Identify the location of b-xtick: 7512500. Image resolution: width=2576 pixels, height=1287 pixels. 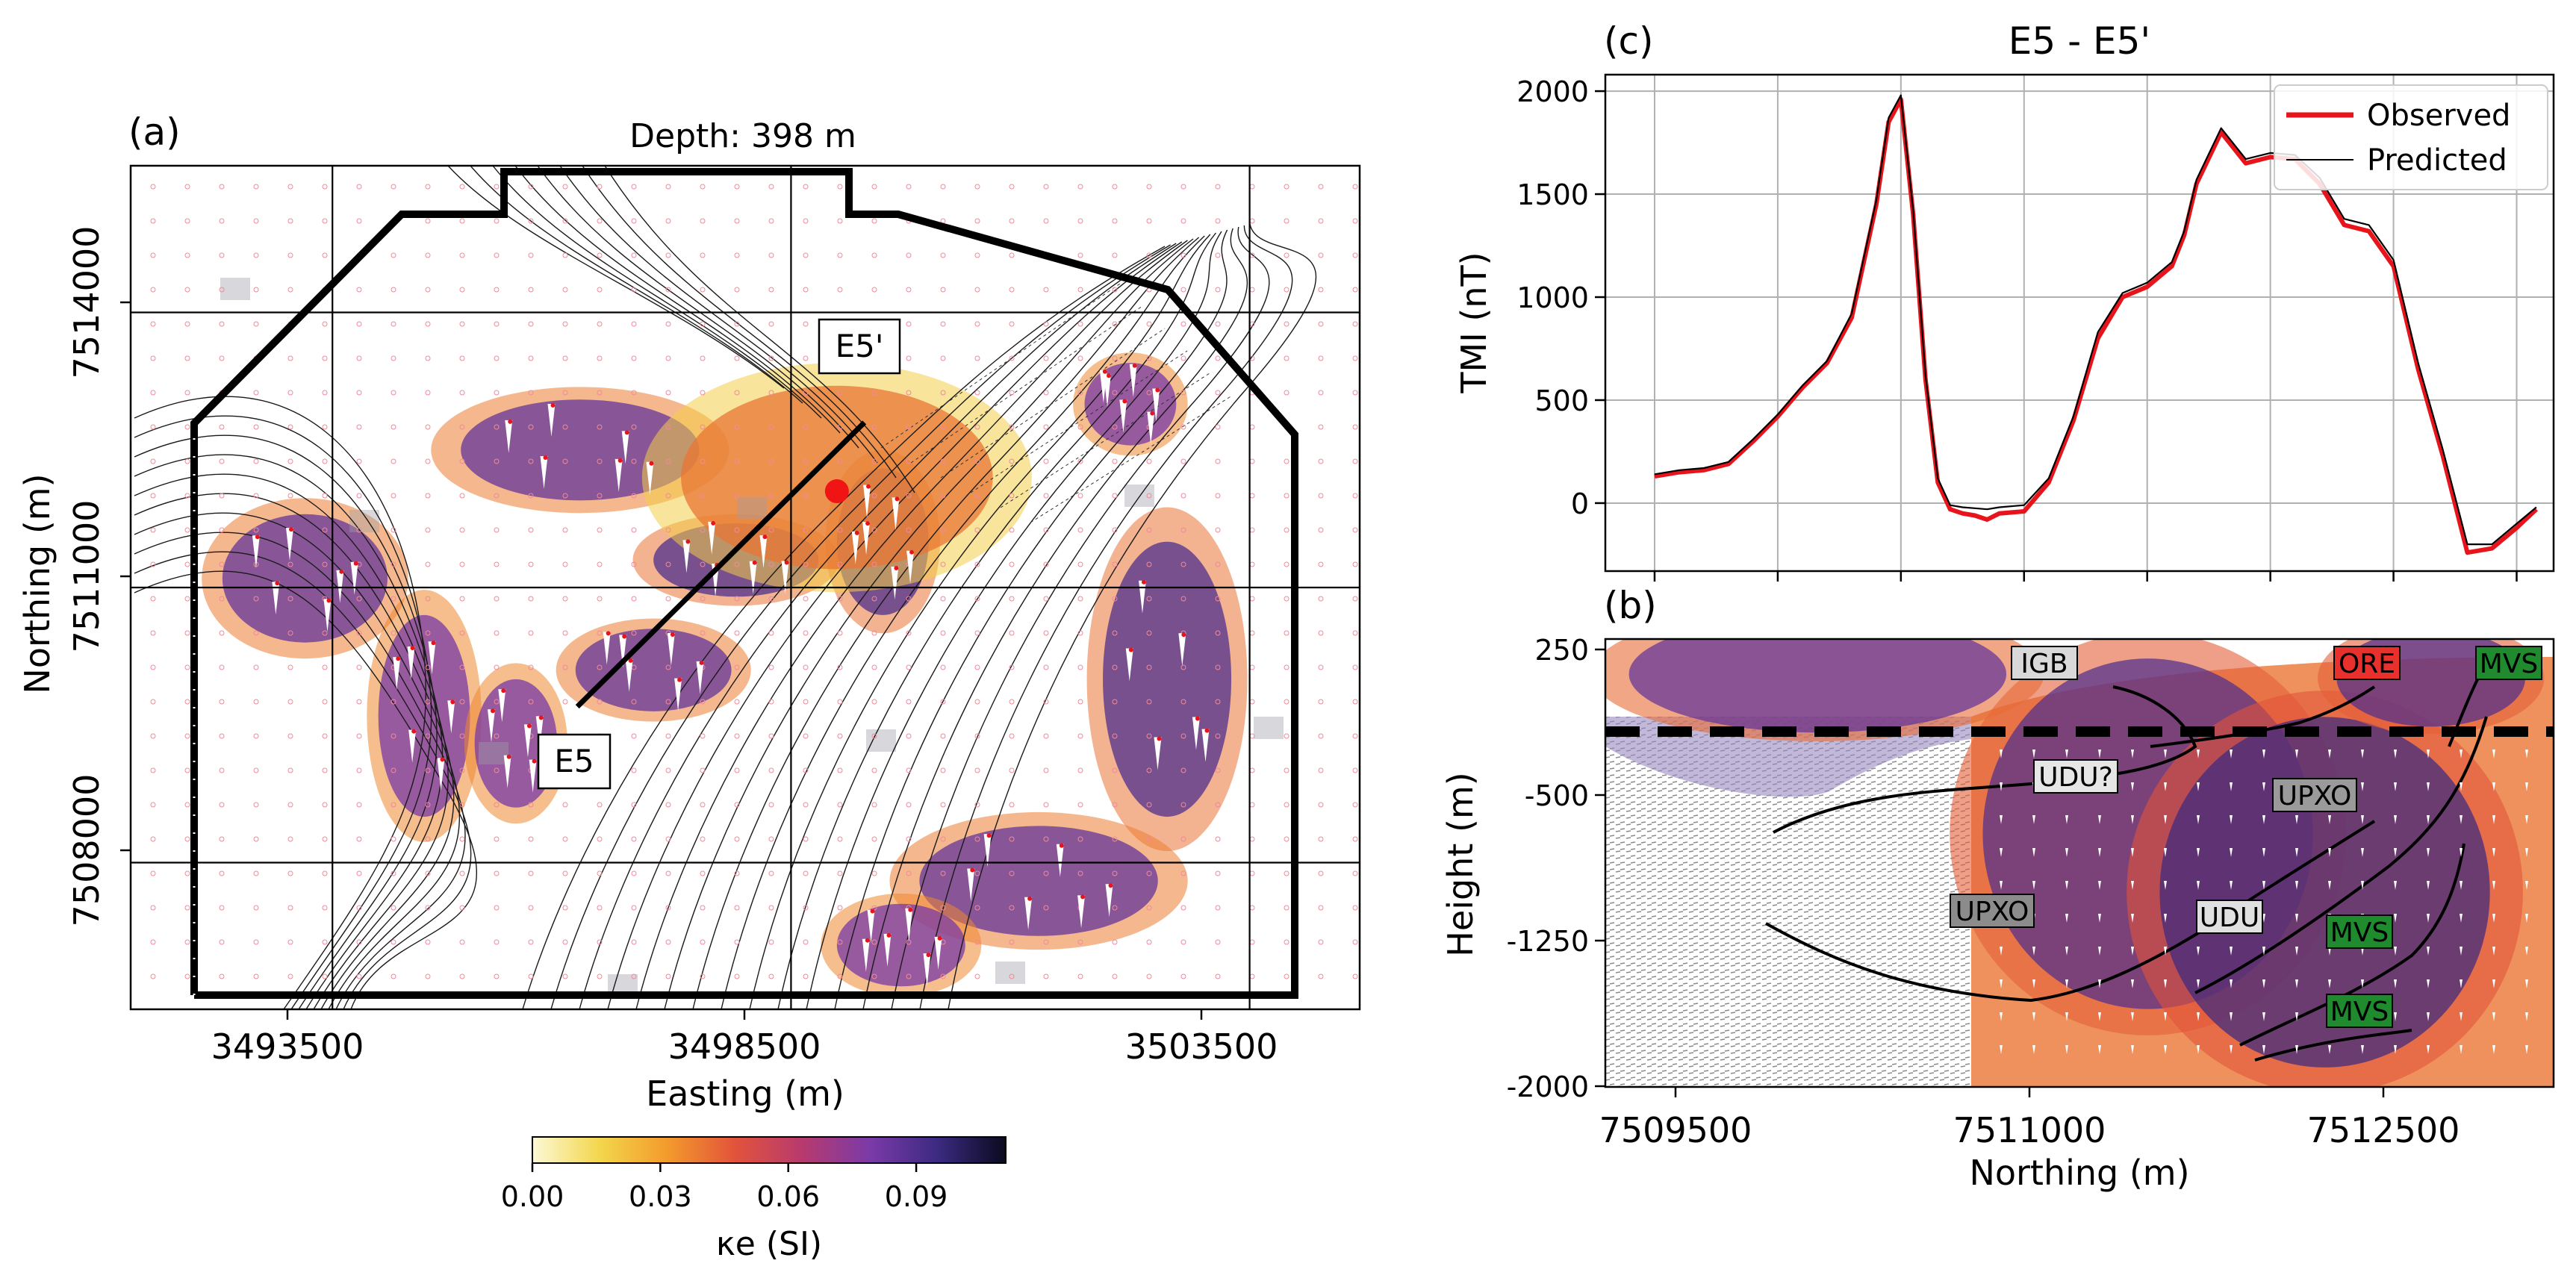
(2383, 1130).